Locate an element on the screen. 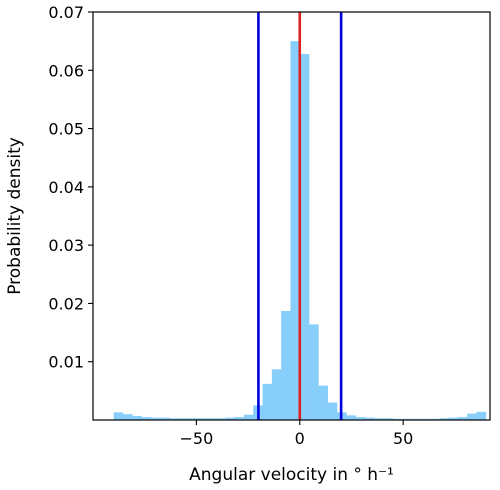  x-tick-label: 50 is located at coordinates (403, 438).